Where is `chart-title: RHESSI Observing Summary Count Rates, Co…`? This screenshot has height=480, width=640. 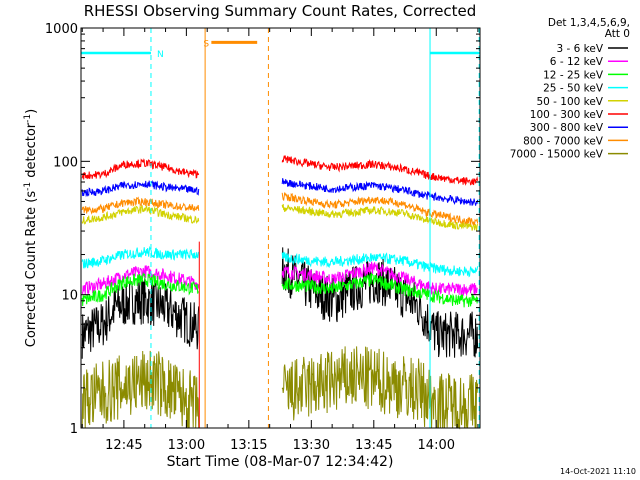 chart-title: RHESSI Observing Summary Count Rates, Co… is located at coordinates (280, 11).